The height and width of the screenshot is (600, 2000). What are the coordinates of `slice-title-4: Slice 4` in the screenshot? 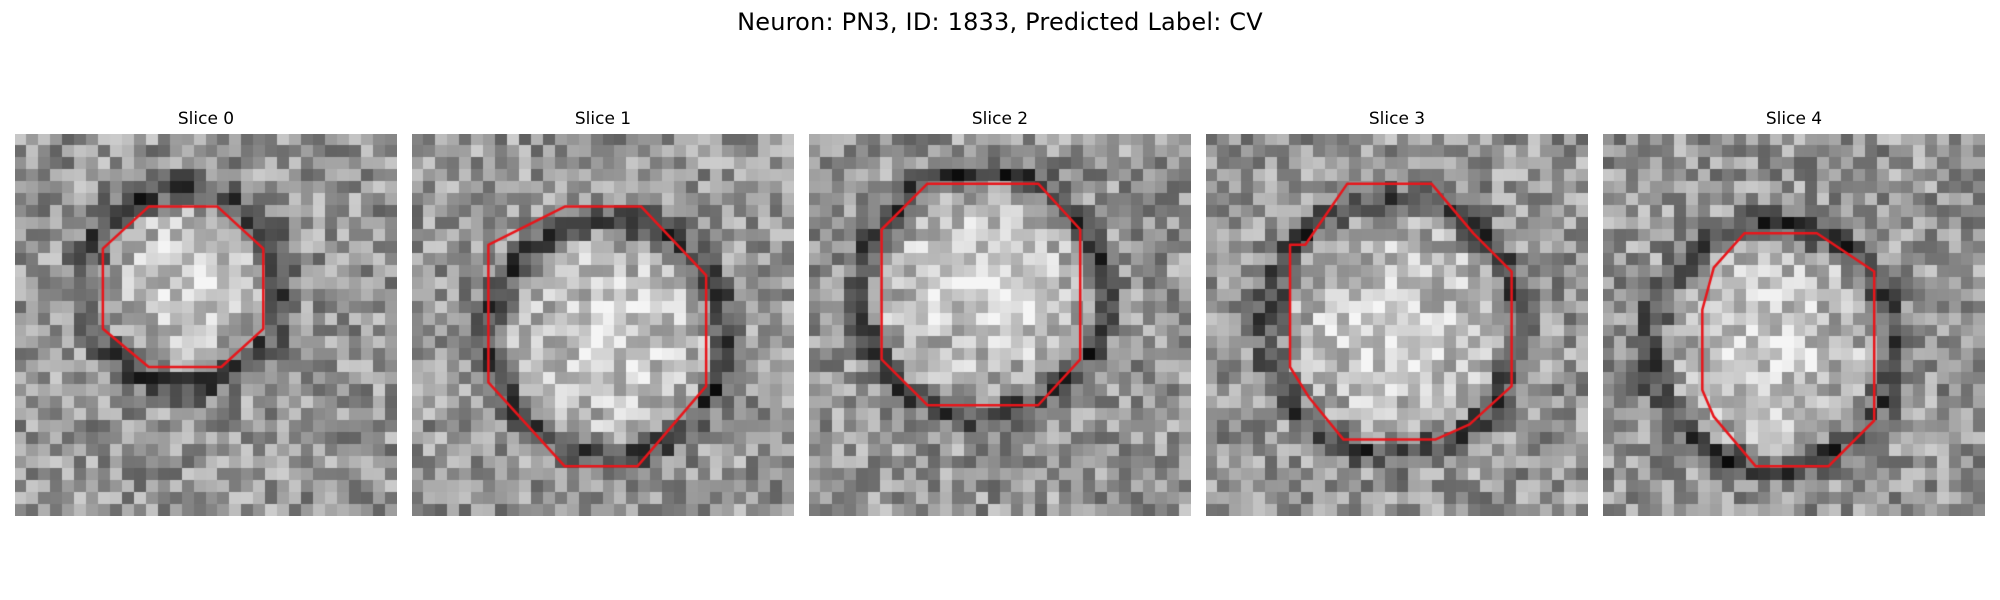 It's located at (1794, 119).